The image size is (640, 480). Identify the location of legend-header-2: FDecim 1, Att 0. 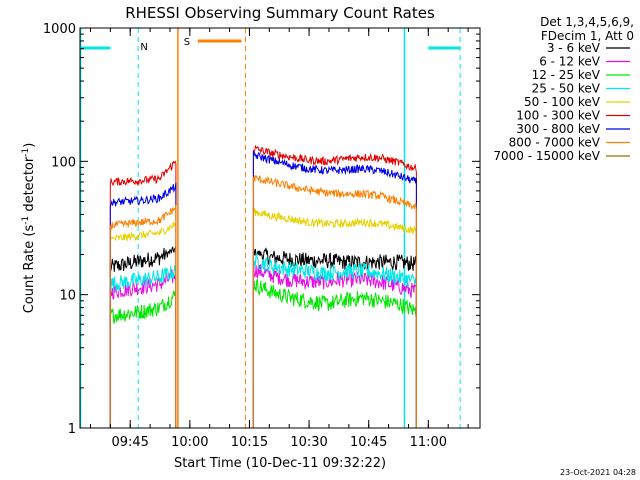
(587, 36).